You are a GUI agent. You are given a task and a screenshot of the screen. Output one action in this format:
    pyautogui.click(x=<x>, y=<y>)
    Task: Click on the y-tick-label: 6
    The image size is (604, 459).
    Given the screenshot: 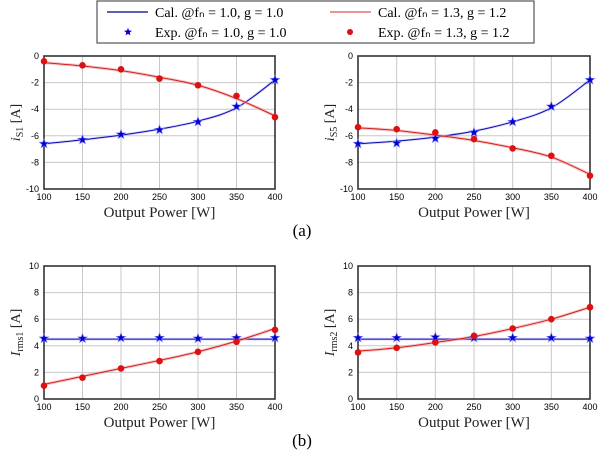 What is the action you would take?
    pyautogui.click(x=350, y=319)
    